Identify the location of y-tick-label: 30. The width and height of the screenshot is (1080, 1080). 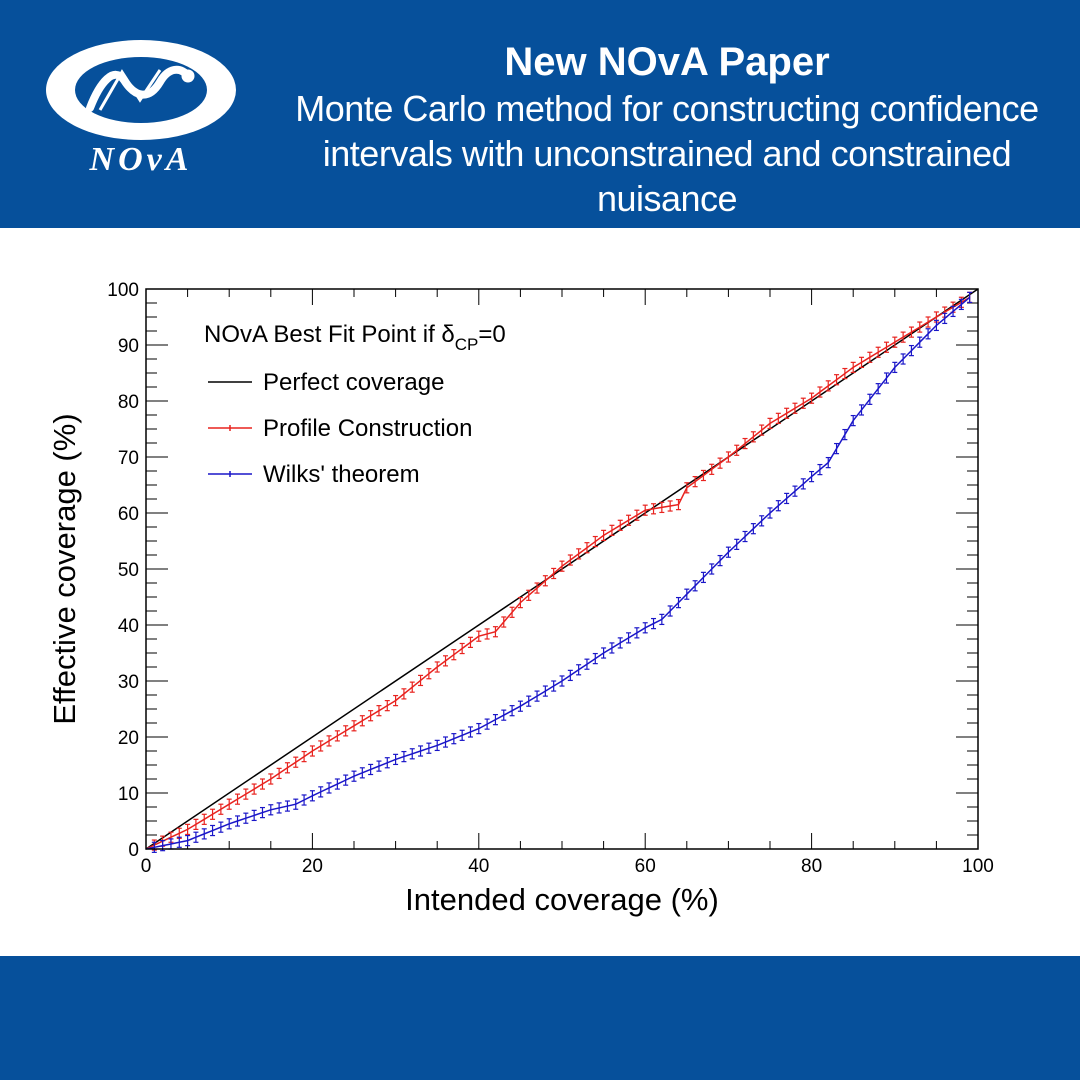
(128, 682).